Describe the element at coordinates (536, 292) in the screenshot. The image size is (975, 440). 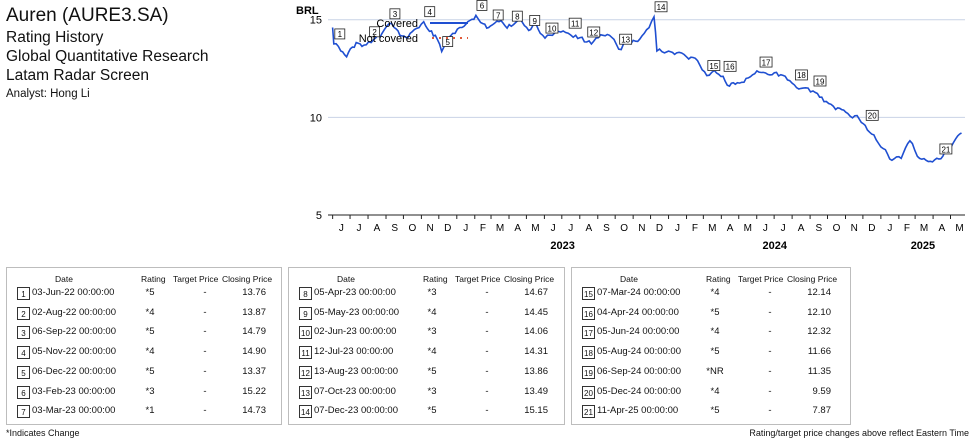
I see `row-closing-price: 14.67` at that location.